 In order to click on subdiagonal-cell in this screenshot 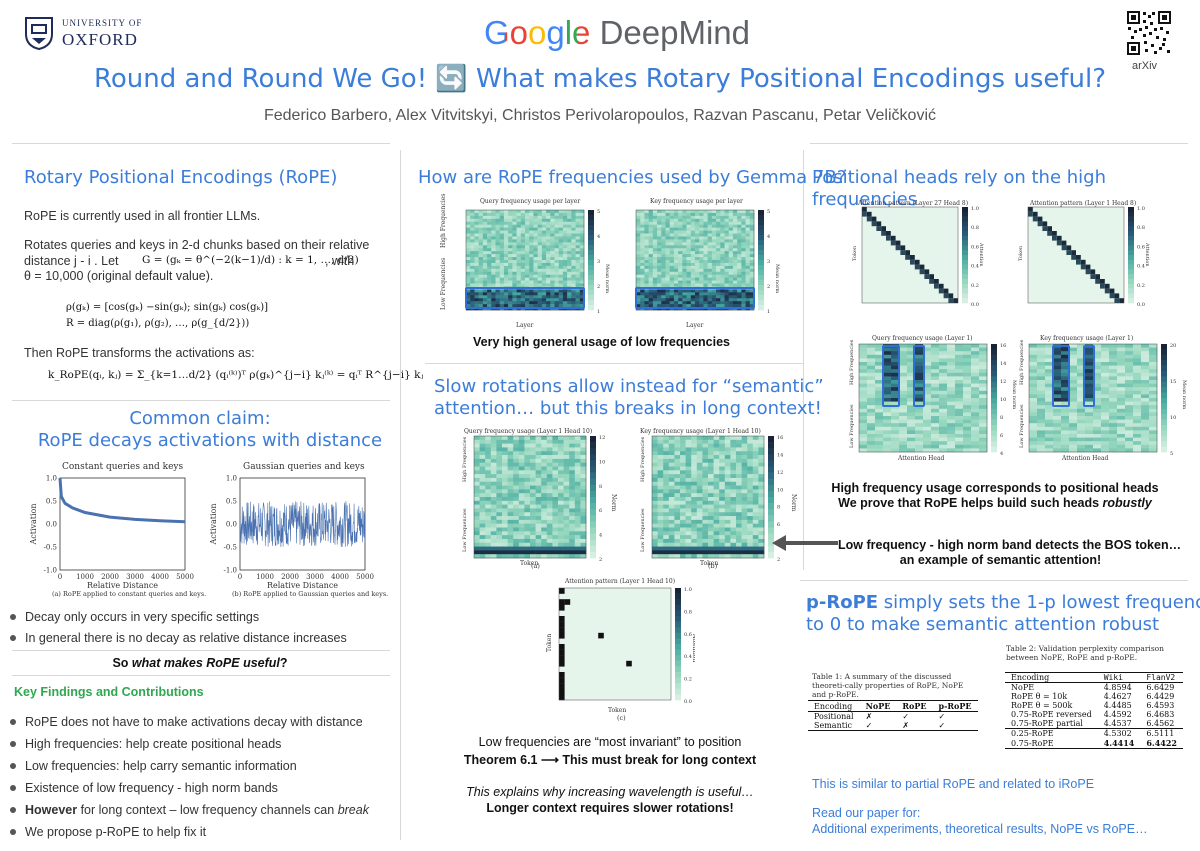, I will do `click(903, 252)`.